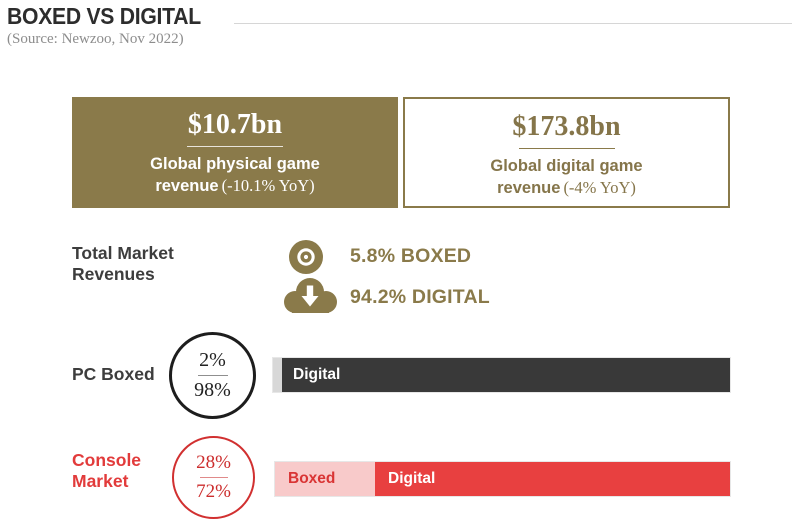 This screenshot has width=800, height=526. What do you see at coordinates (213, 462) in the screenshot?
I see `console-boxed-percent: 28%` at bounding box center [213, 462].